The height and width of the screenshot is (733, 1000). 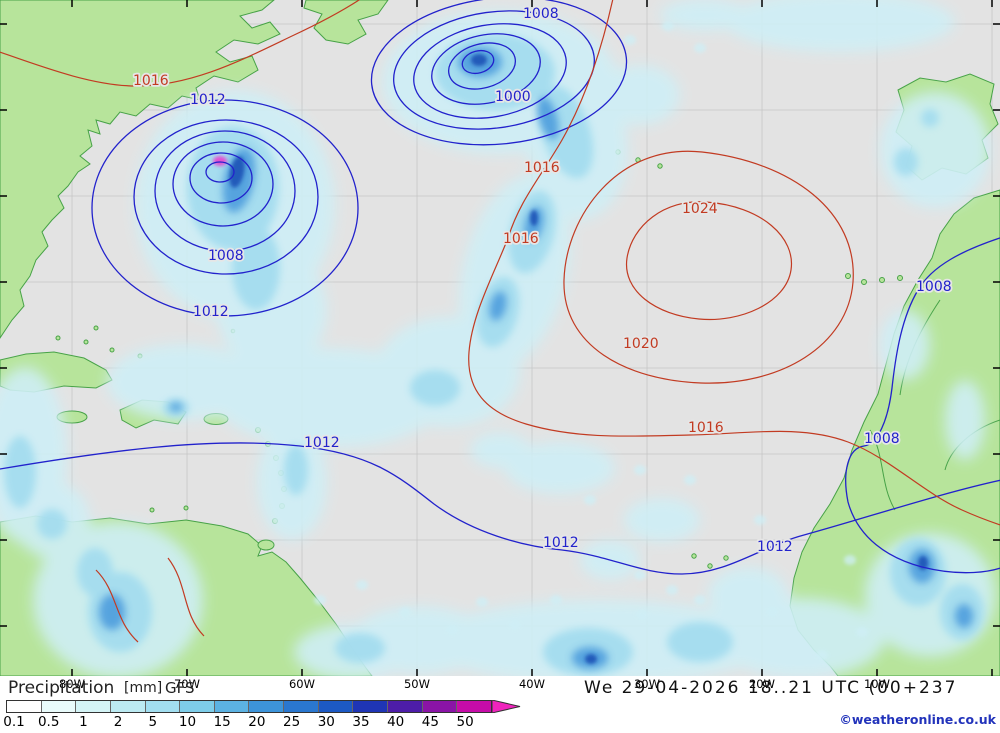 What do you see at coordinates (302, 684) in the screenshot?
I see `lon-label: 60W` at bounding box center [302, 684].